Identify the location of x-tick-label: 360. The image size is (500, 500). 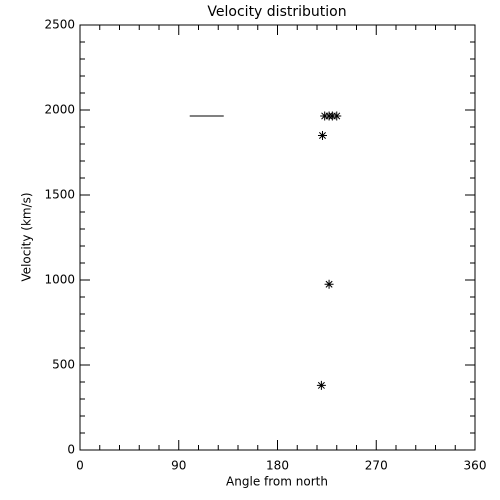
(475, 466).